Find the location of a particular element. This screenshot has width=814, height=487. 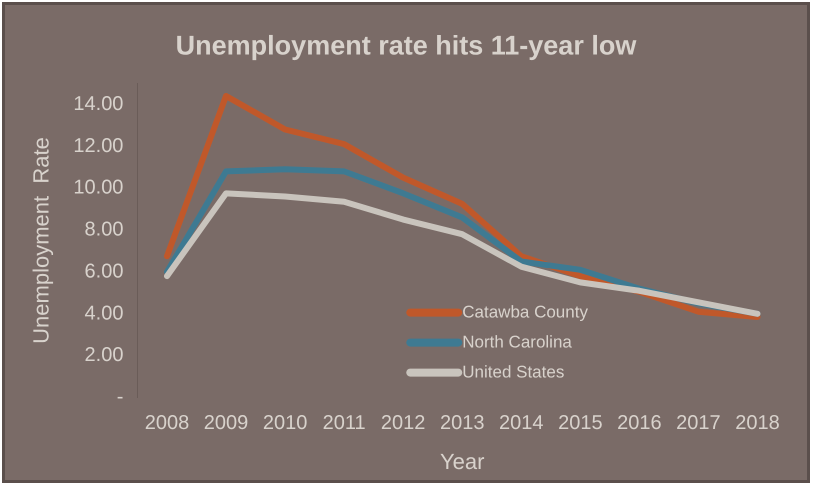

x-axis-title: Year is located at coordinates (462, 461).